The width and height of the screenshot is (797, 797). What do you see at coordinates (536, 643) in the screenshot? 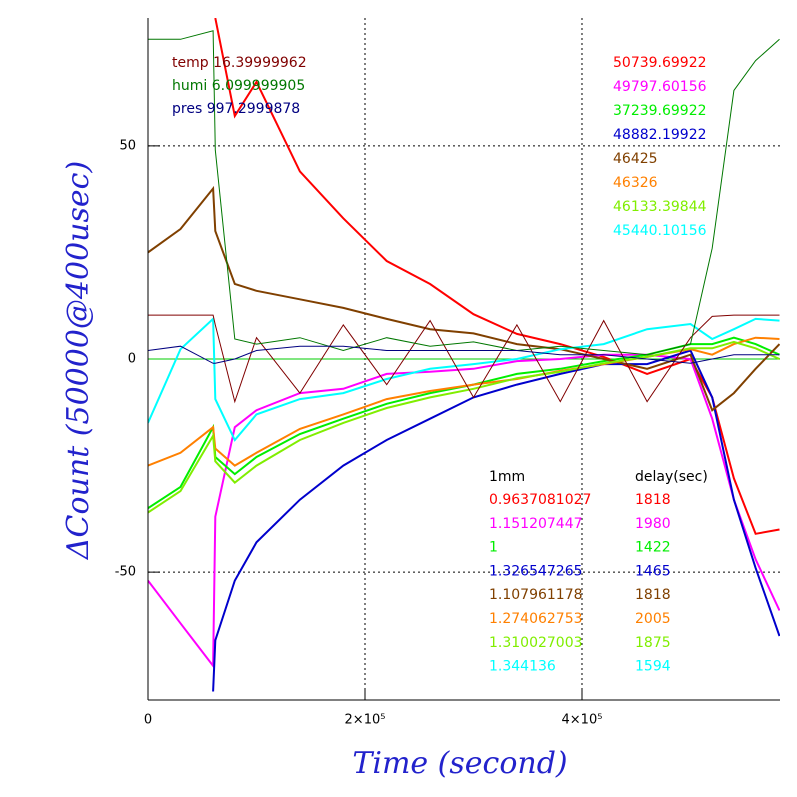
I see `table-ratio: 1.310027003` at bounding box center [536, 643].